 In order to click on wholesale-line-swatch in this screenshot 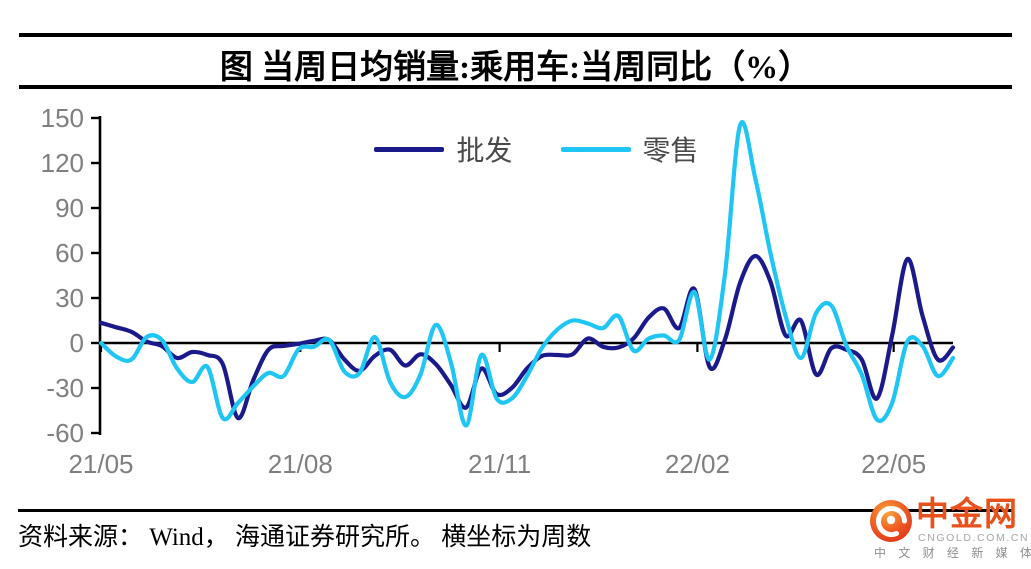, I will do `click(409, 149)`.